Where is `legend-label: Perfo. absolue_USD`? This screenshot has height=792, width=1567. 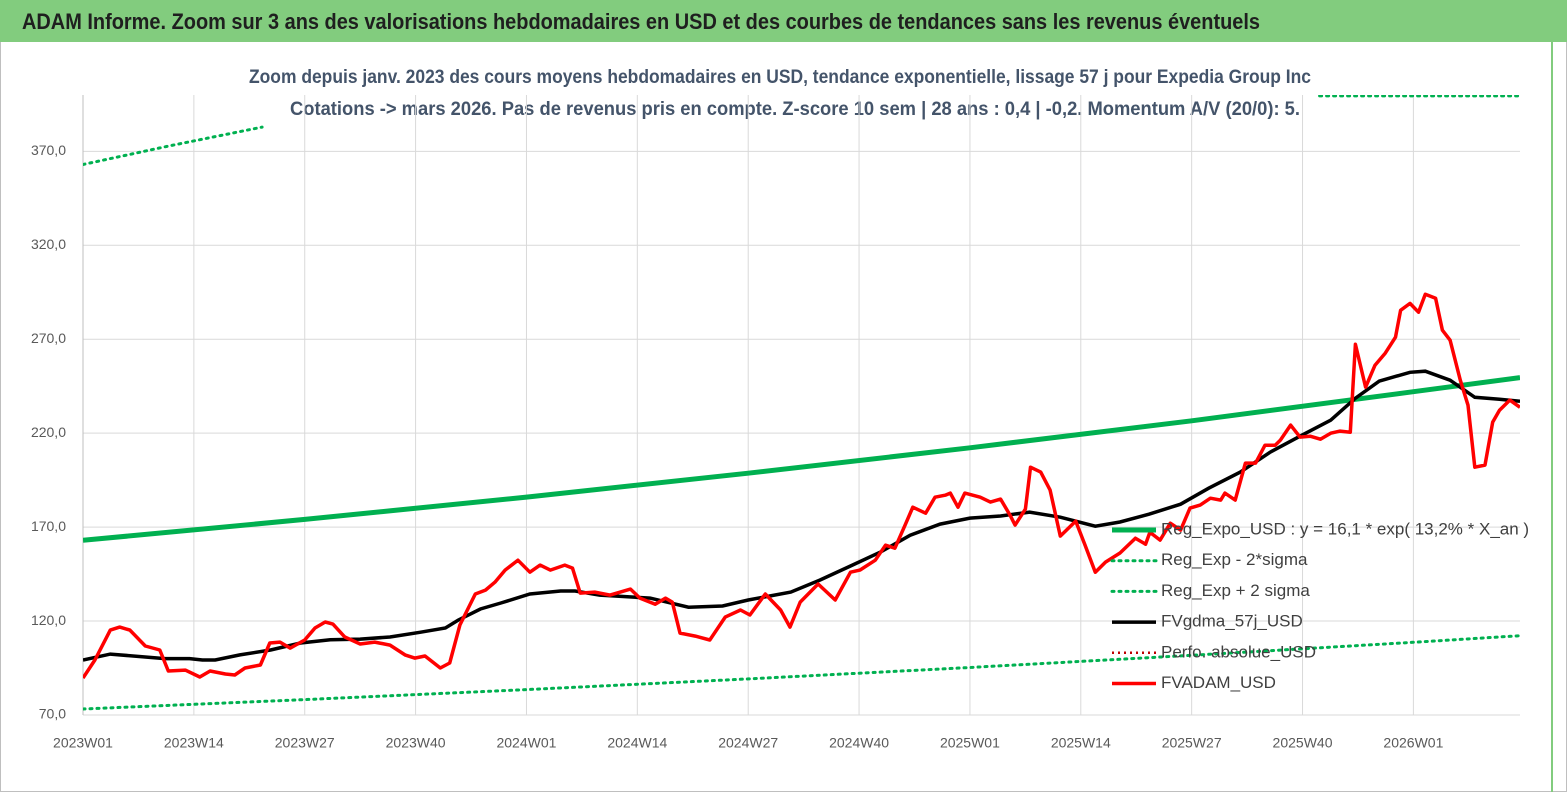
legend-label: Perfo. absolue_USD is located at coordinates (1238, 651).